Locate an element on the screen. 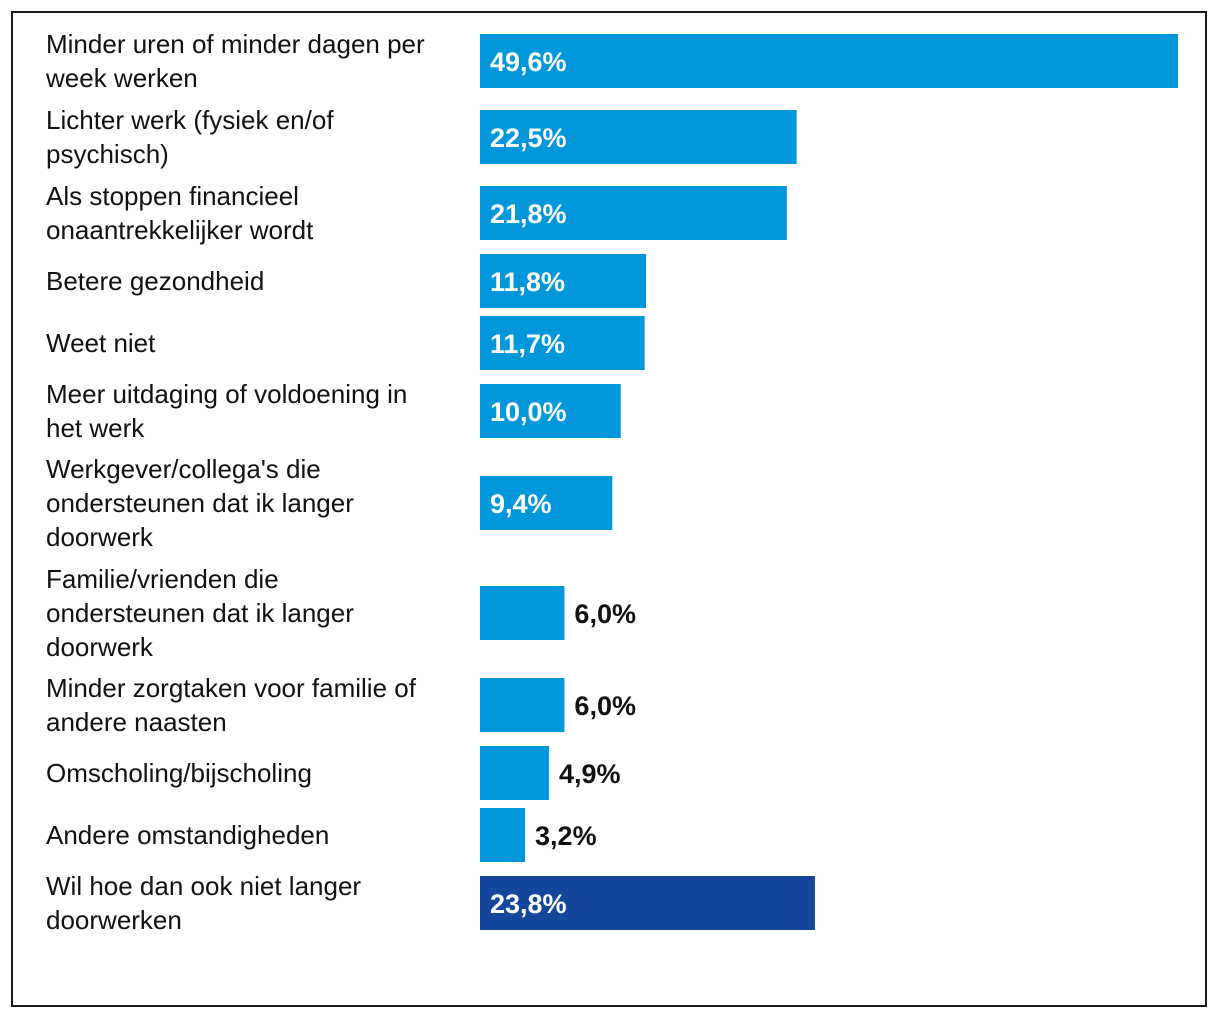  category-label-line: Als stoppen financieel is located at coordinates (172, 196).